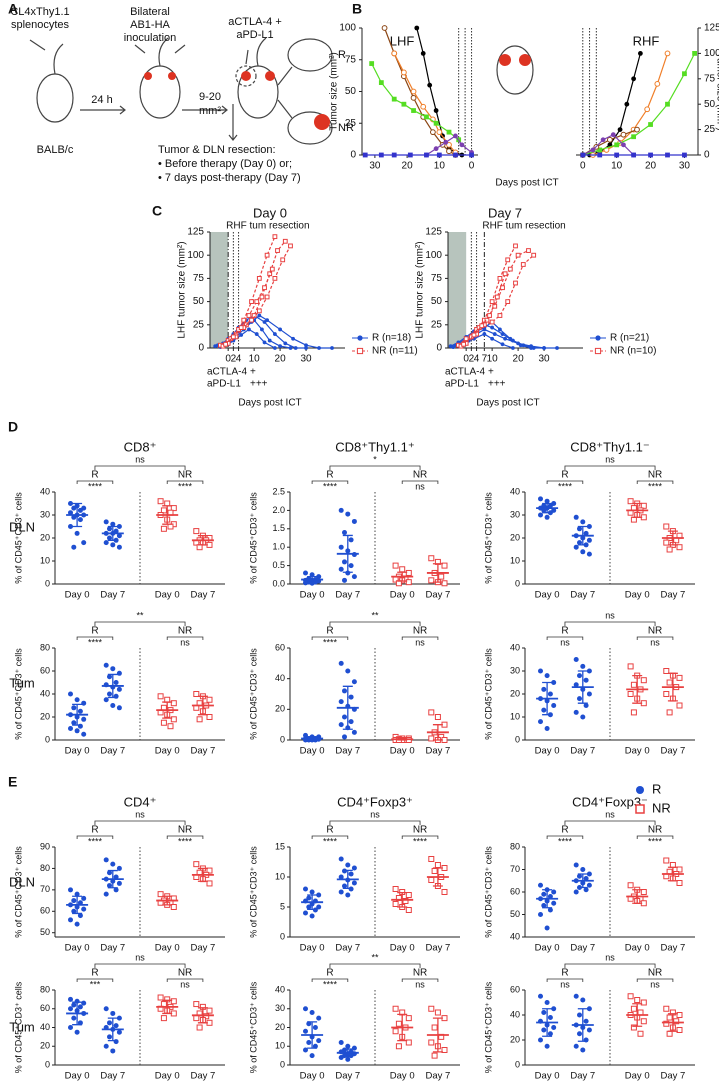  Describe the element at coordinates (45, 514) in the screenshot. I see `y-tick-label: 30` at that location.